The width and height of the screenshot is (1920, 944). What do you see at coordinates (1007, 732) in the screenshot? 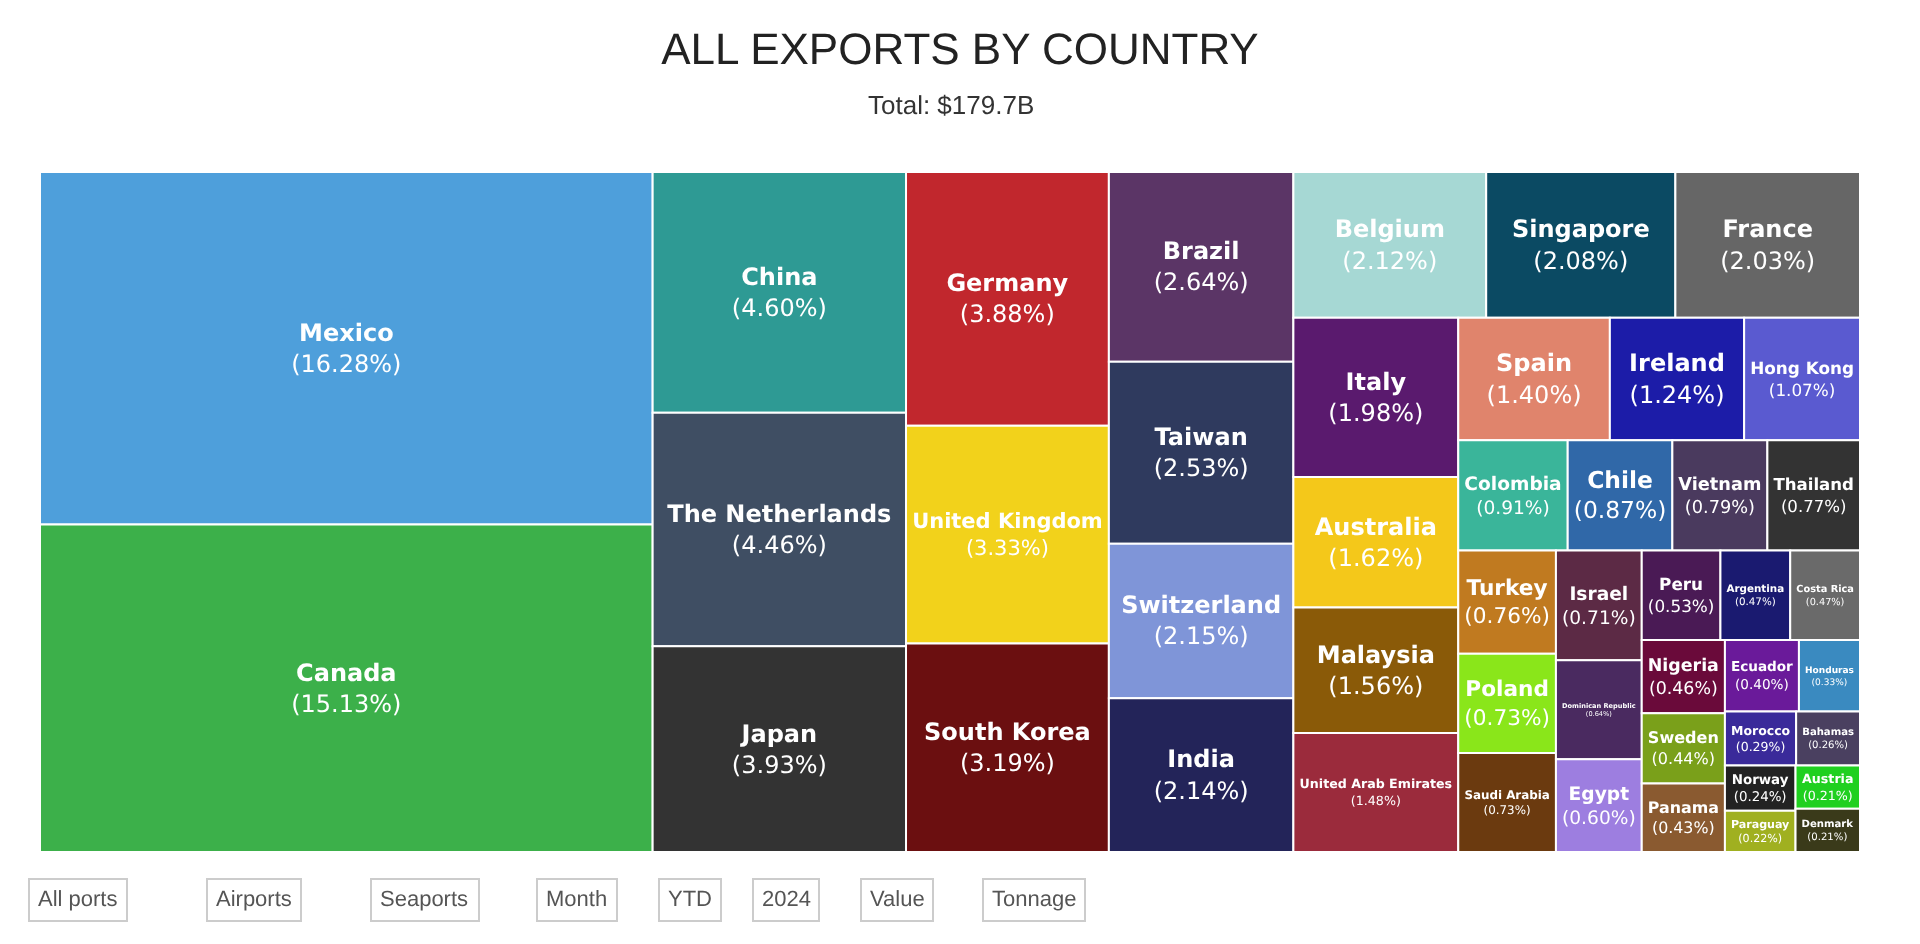
I see `category-label: South Korea` at bounding box center [1007, 732].